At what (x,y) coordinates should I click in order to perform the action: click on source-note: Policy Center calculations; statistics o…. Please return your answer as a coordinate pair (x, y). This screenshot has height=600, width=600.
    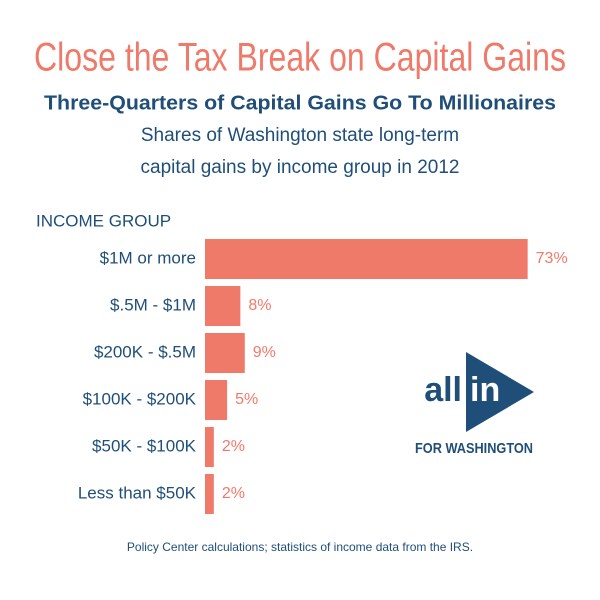
    Looking at the image, I should click on (300, 547).